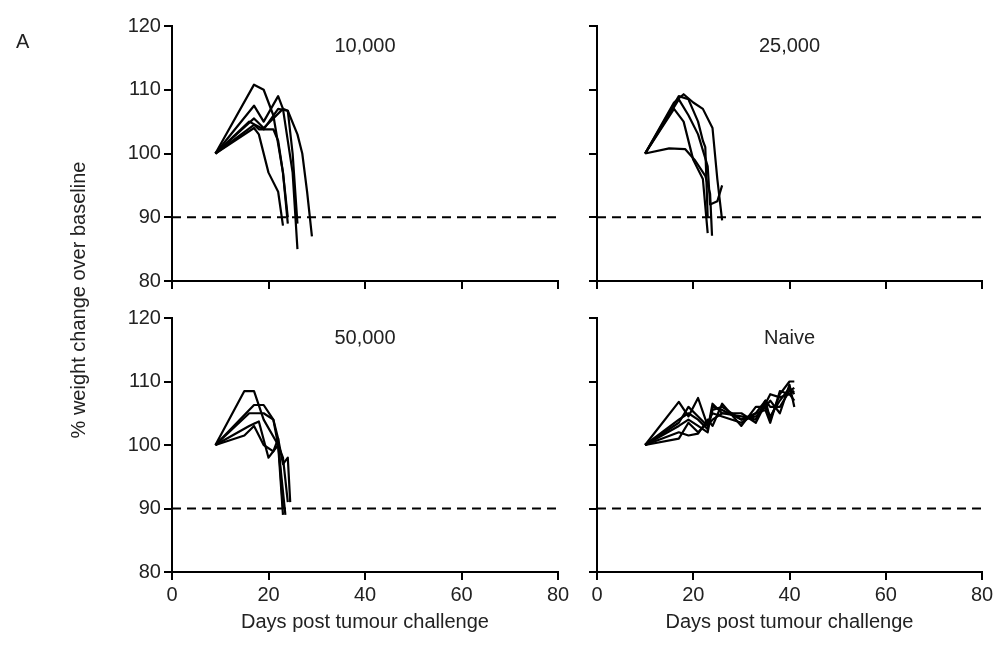 The width and height of the screenshot is (1008, 655). Describe the element at coordinates (23, 41) in the screenshot. I see `text: A` at that location.